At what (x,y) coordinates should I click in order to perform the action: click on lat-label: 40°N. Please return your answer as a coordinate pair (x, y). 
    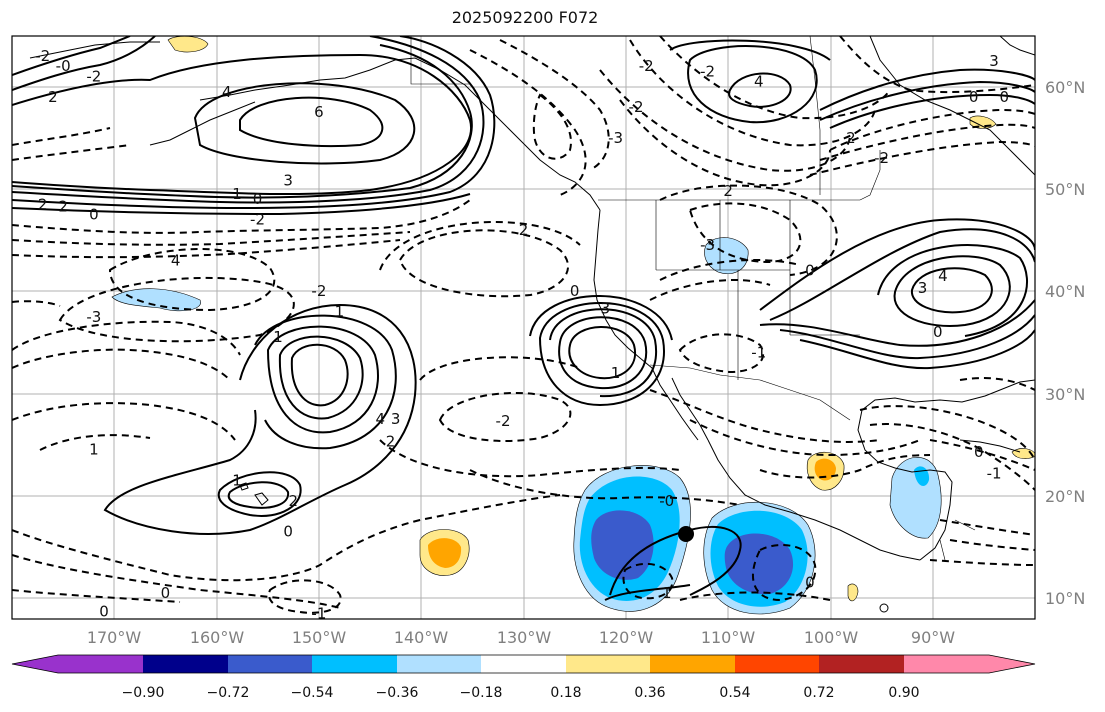
    Looking at the image, I should click on (1065, 291).